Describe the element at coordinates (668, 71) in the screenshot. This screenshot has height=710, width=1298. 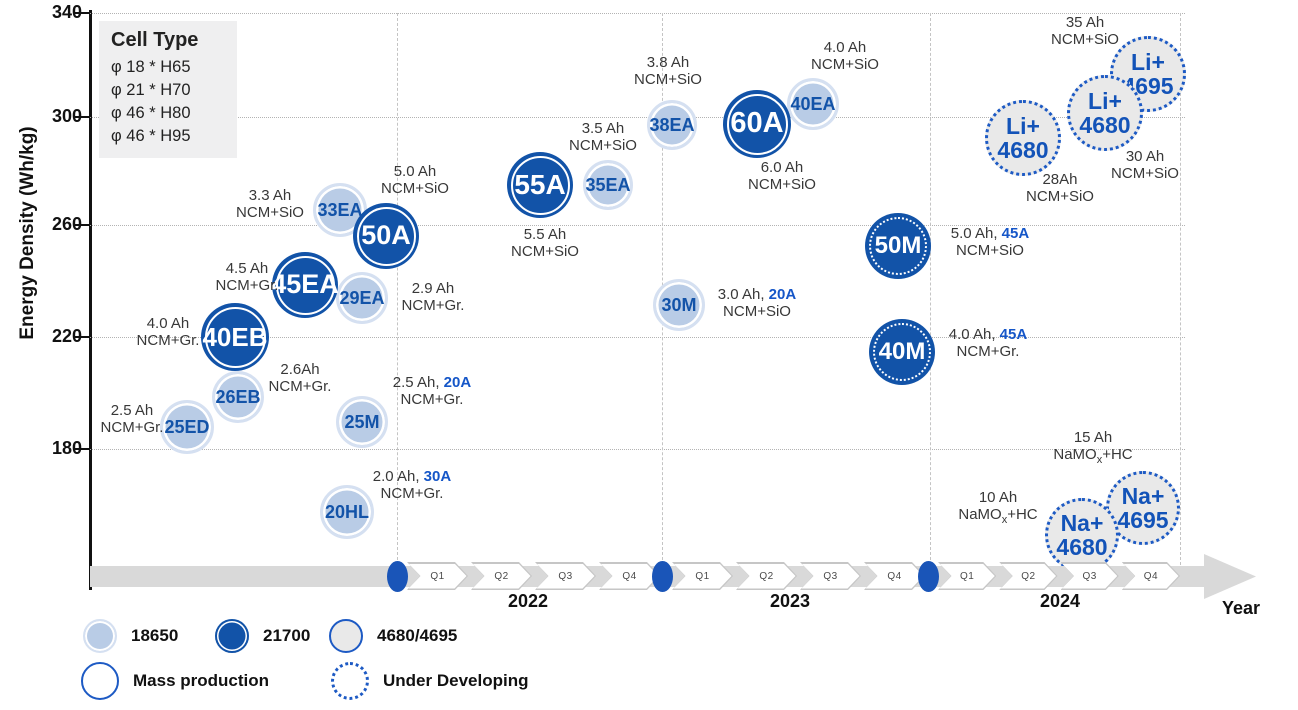
I see `annotation-38EA: 3.8 Ah NCM+SiO` at that location.